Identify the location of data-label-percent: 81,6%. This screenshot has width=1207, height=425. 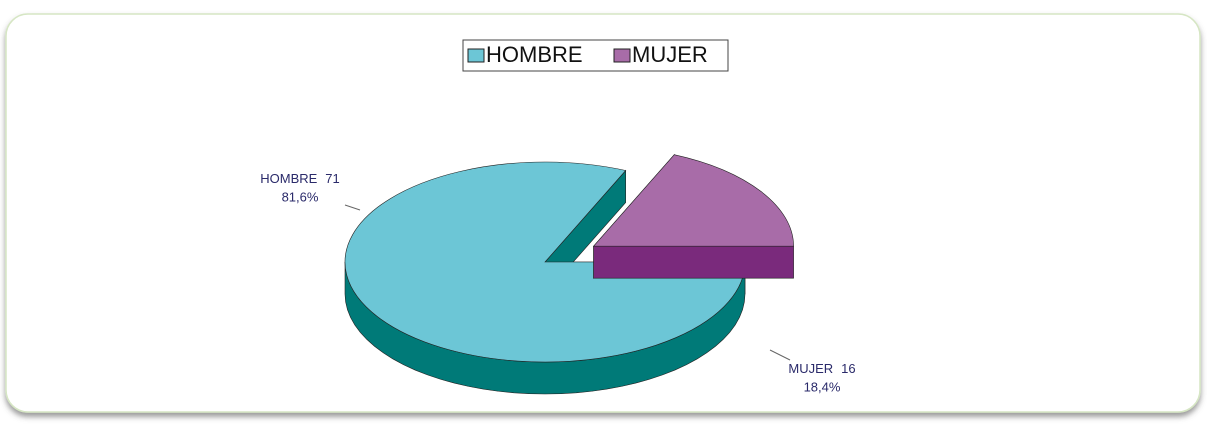
(300, 196).